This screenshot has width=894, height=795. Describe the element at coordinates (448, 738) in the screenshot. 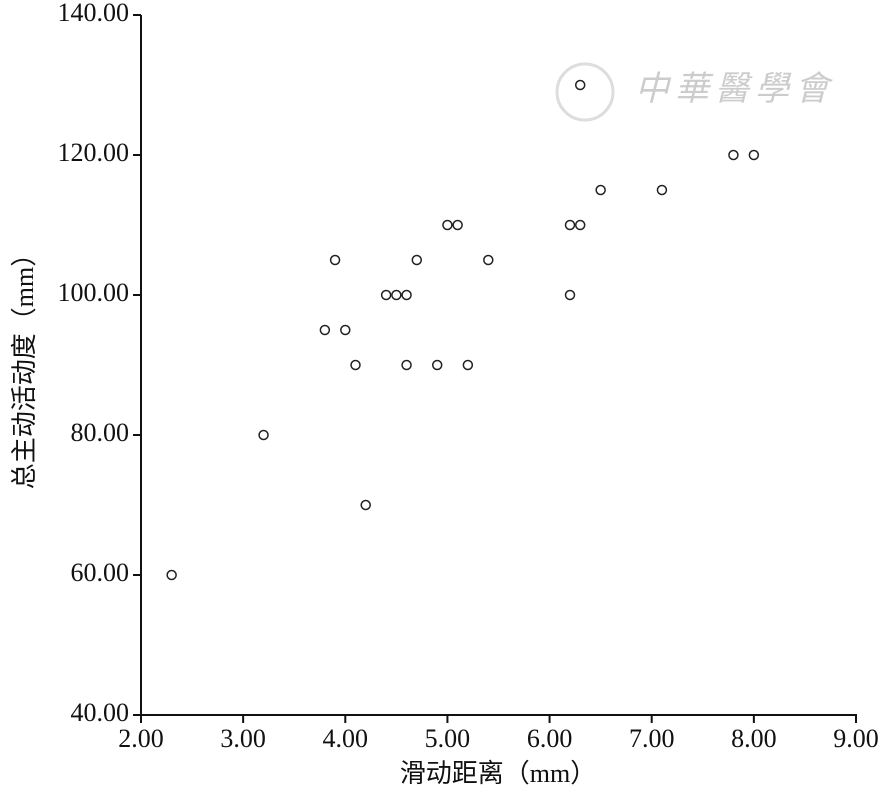

I see `x-tick-label: 5.00` at that location.